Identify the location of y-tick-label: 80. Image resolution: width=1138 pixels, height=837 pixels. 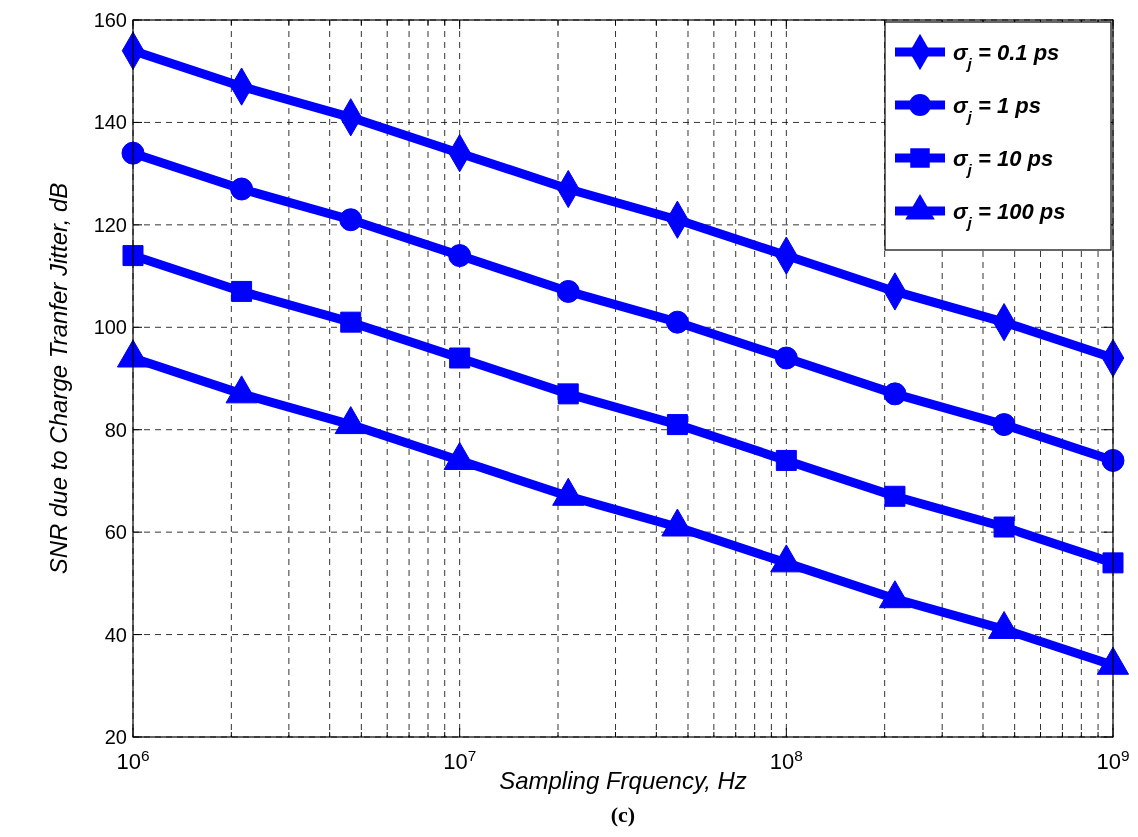
(115, 429).